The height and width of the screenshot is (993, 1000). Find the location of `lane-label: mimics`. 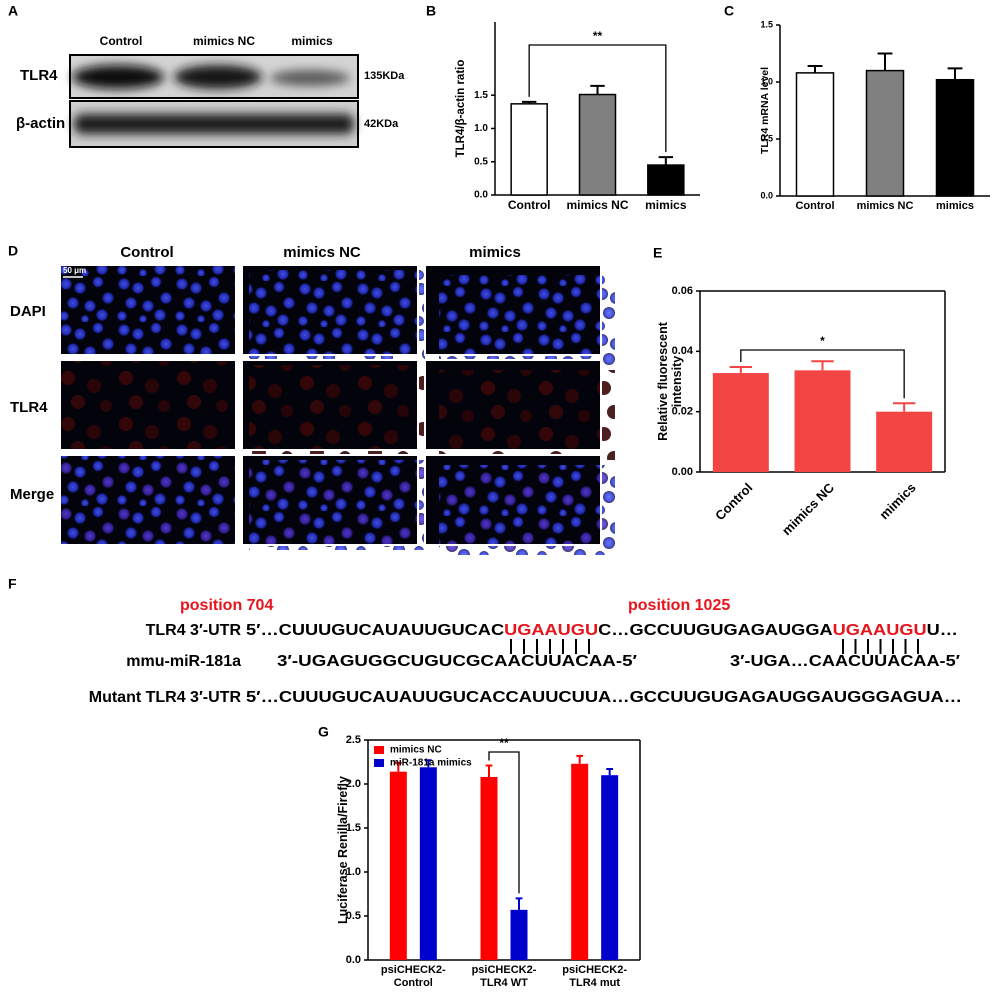

lane-label: mimics is located at coordinates (312, 41).